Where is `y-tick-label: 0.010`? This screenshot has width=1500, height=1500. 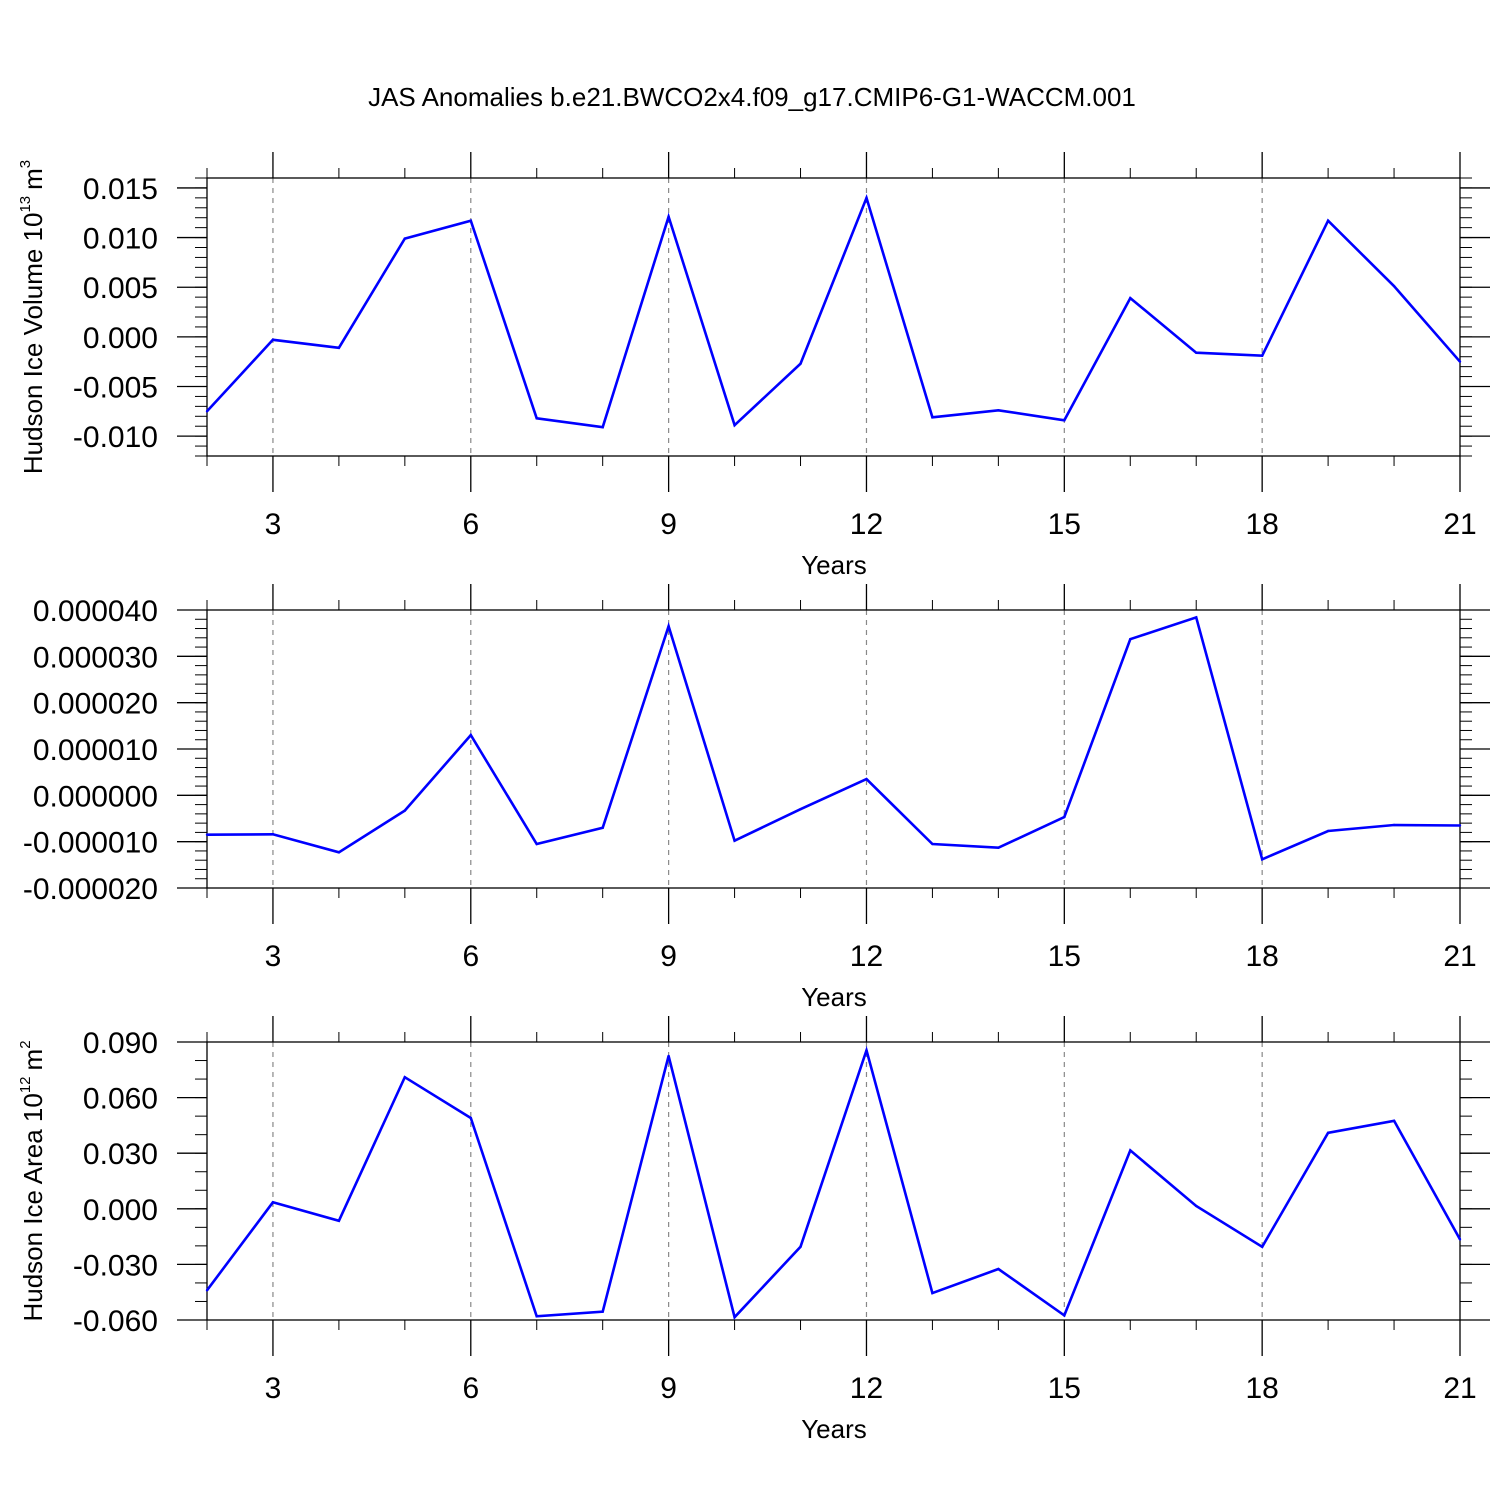
y-tick-label: 0.010 is located at coordinates (120, 239).